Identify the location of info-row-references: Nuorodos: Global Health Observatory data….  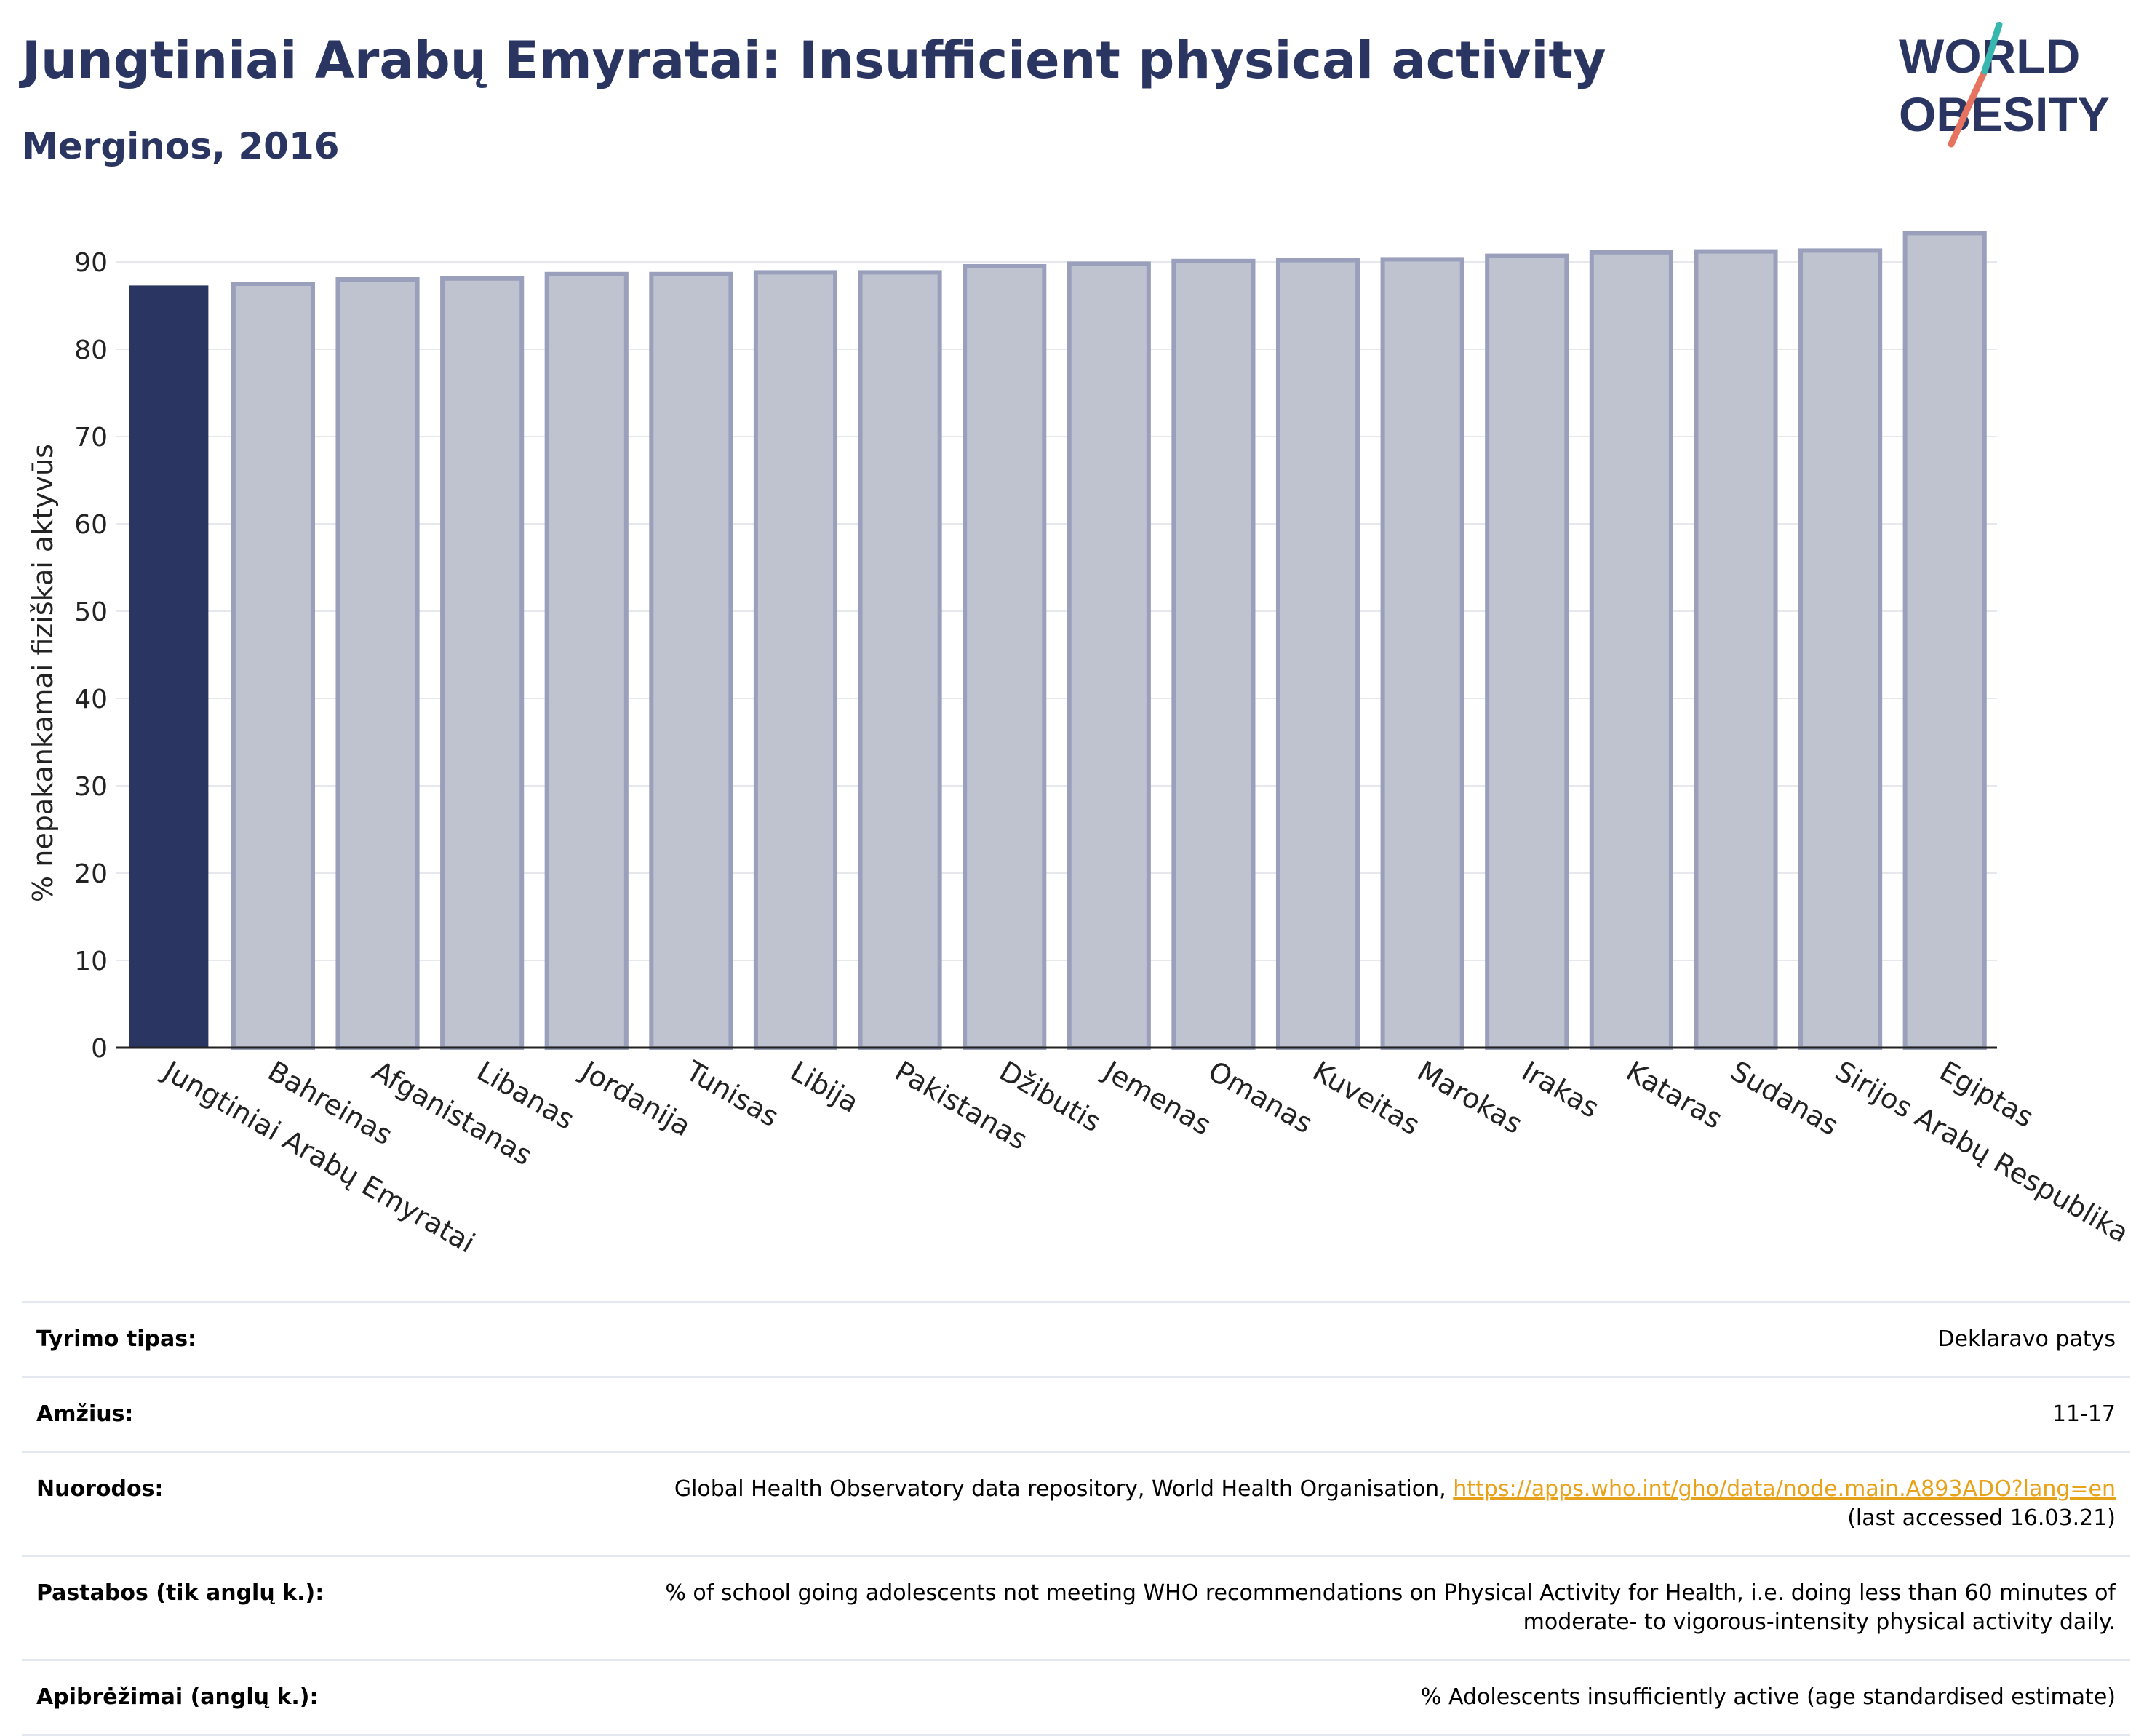
(1076, 1503).